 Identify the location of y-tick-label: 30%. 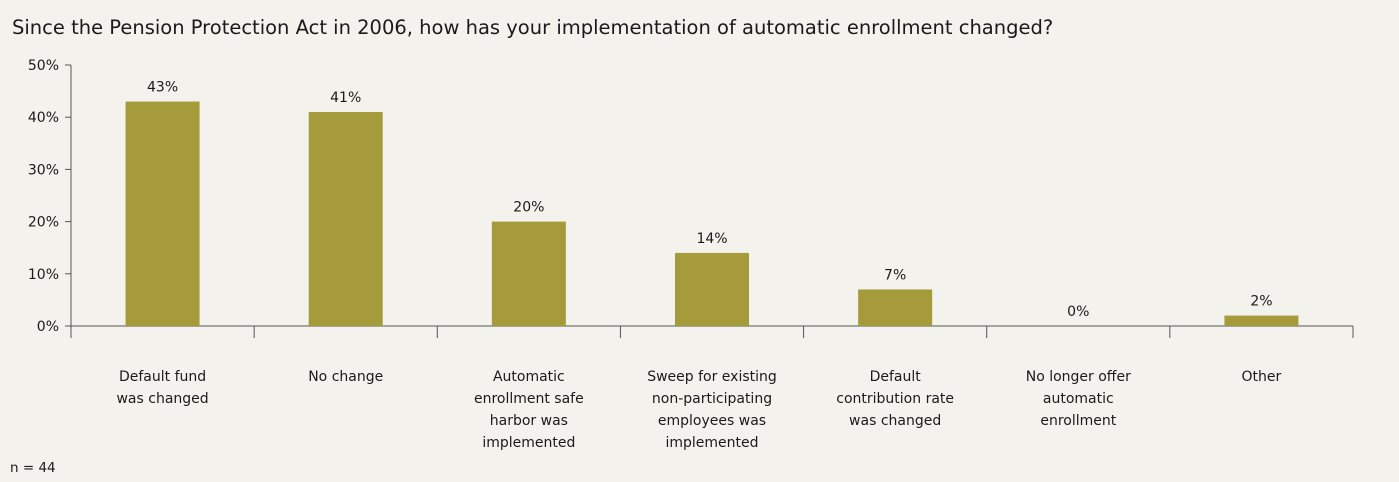
(43, 170).